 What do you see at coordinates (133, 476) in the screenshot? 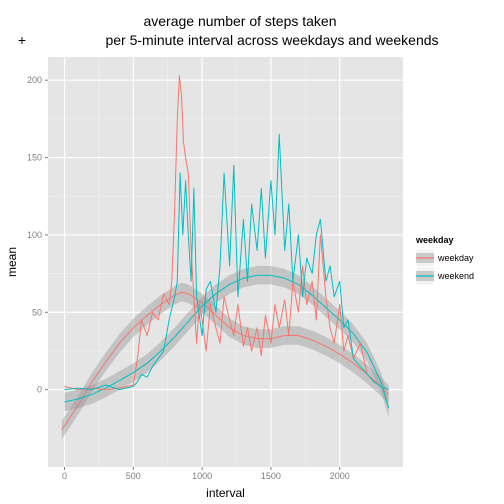
I see `x-tick-label: 500` at bounding box center [133, 476].